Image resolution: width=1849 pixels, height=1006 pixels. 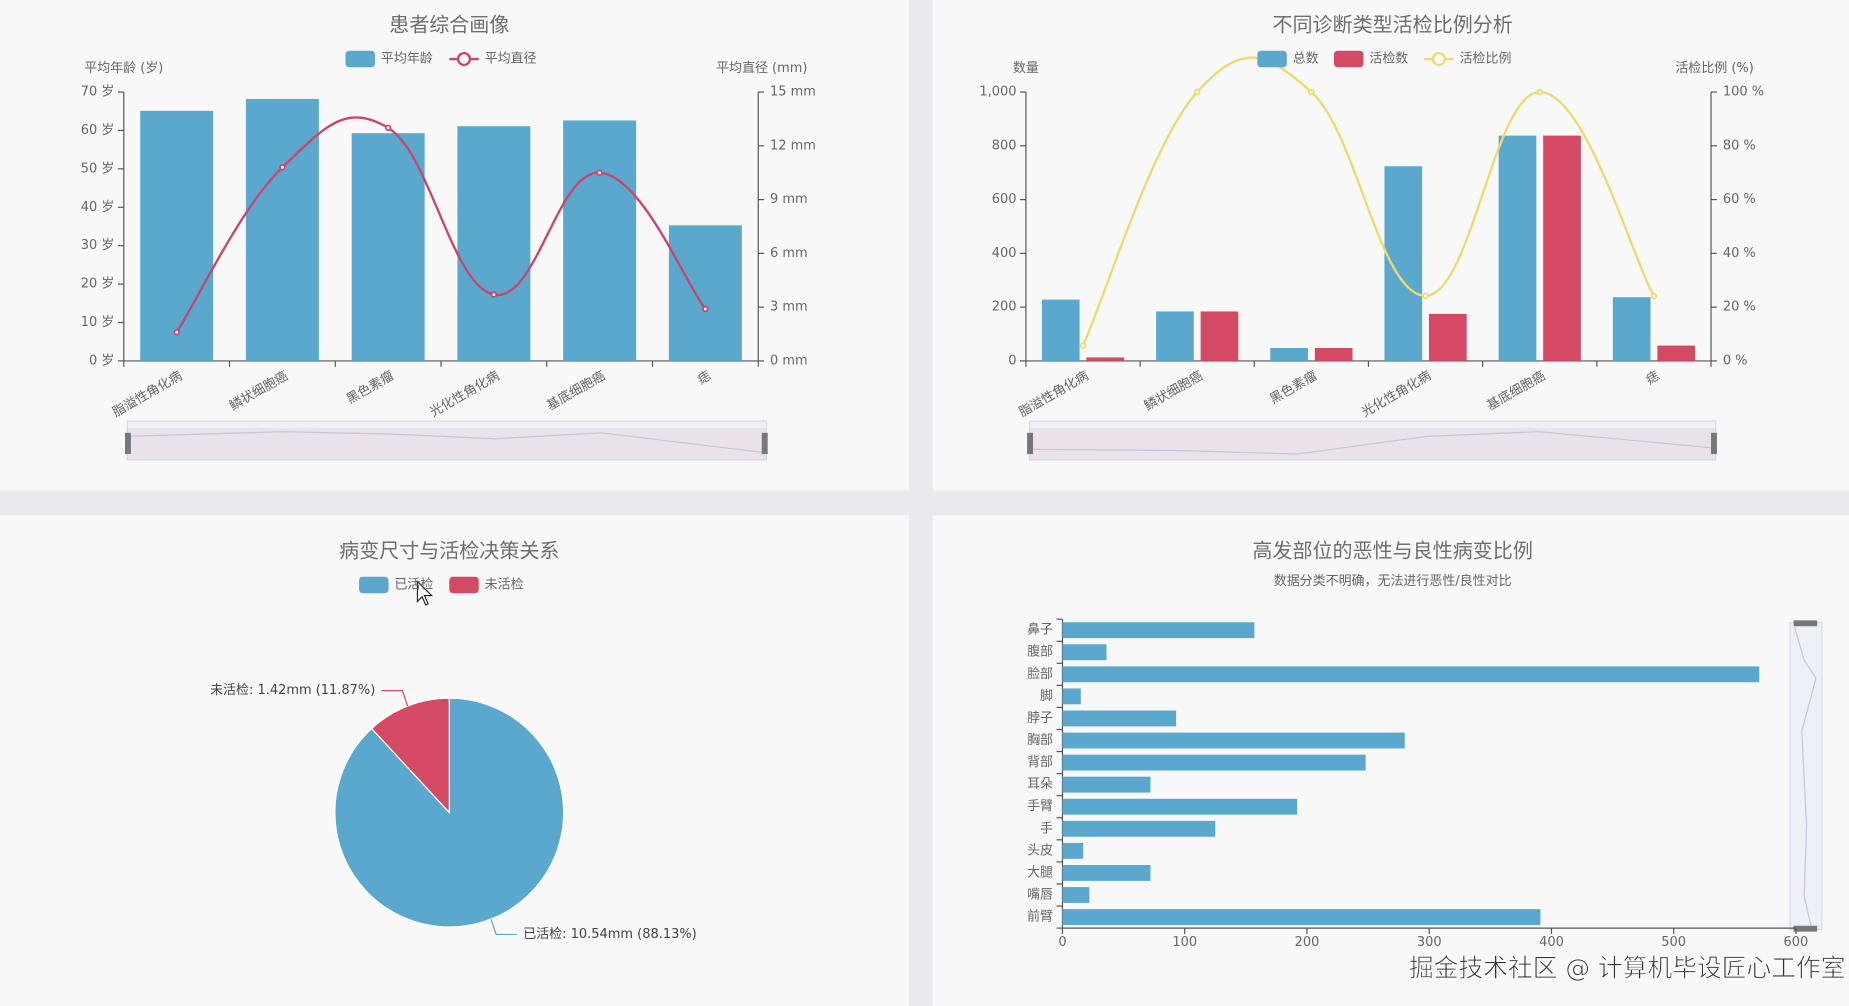 What do you see at coordinates (1627, 967) in the screenshot?
I see `watermark: 掘金技术社区 @ 计算机毕设匠心工作室` at bounding box center [1627, 967].